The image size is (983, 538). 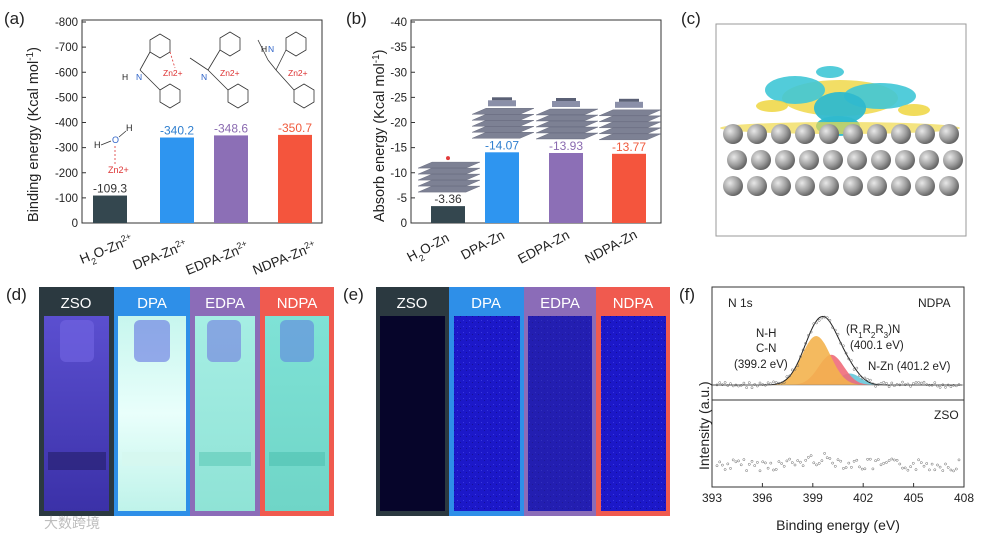 I want to click on chart-a-xtick-ndpa: NDPA-Zn2+, so click(x=284, y=258).